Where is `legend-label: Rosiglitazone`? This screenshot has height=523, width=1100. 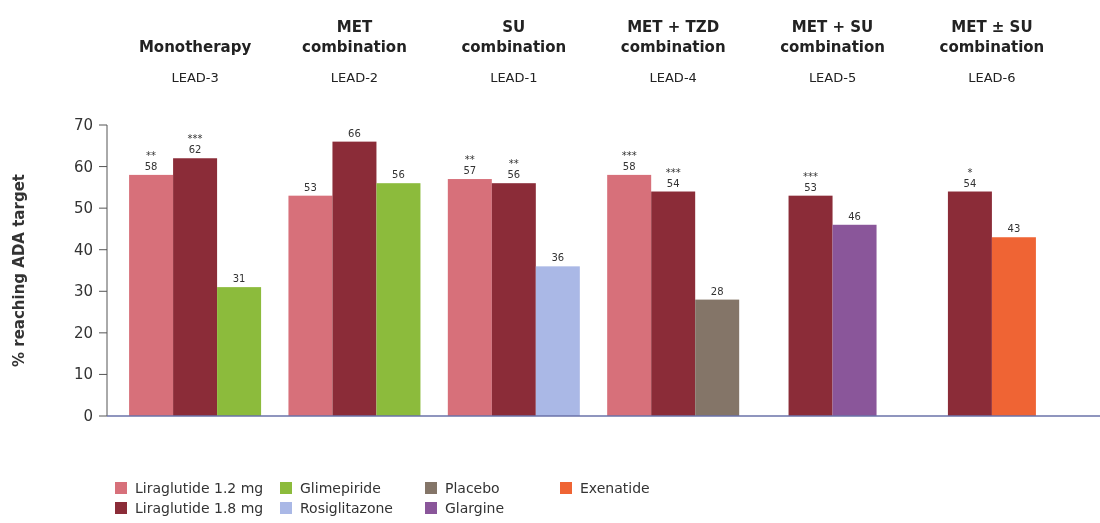
legend-label: Rosiglitazone is located at coordinates (346, 508).